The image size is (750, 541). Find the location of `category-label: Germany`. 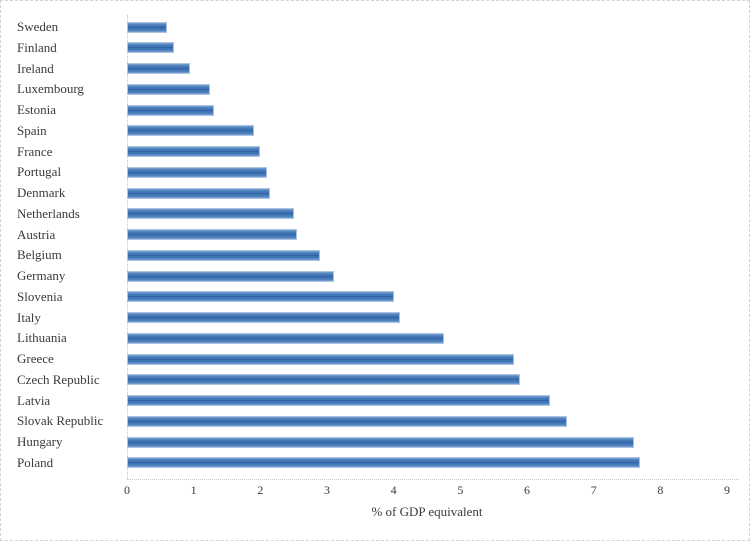

category-label: Germany is located at coordinates (41, 275).